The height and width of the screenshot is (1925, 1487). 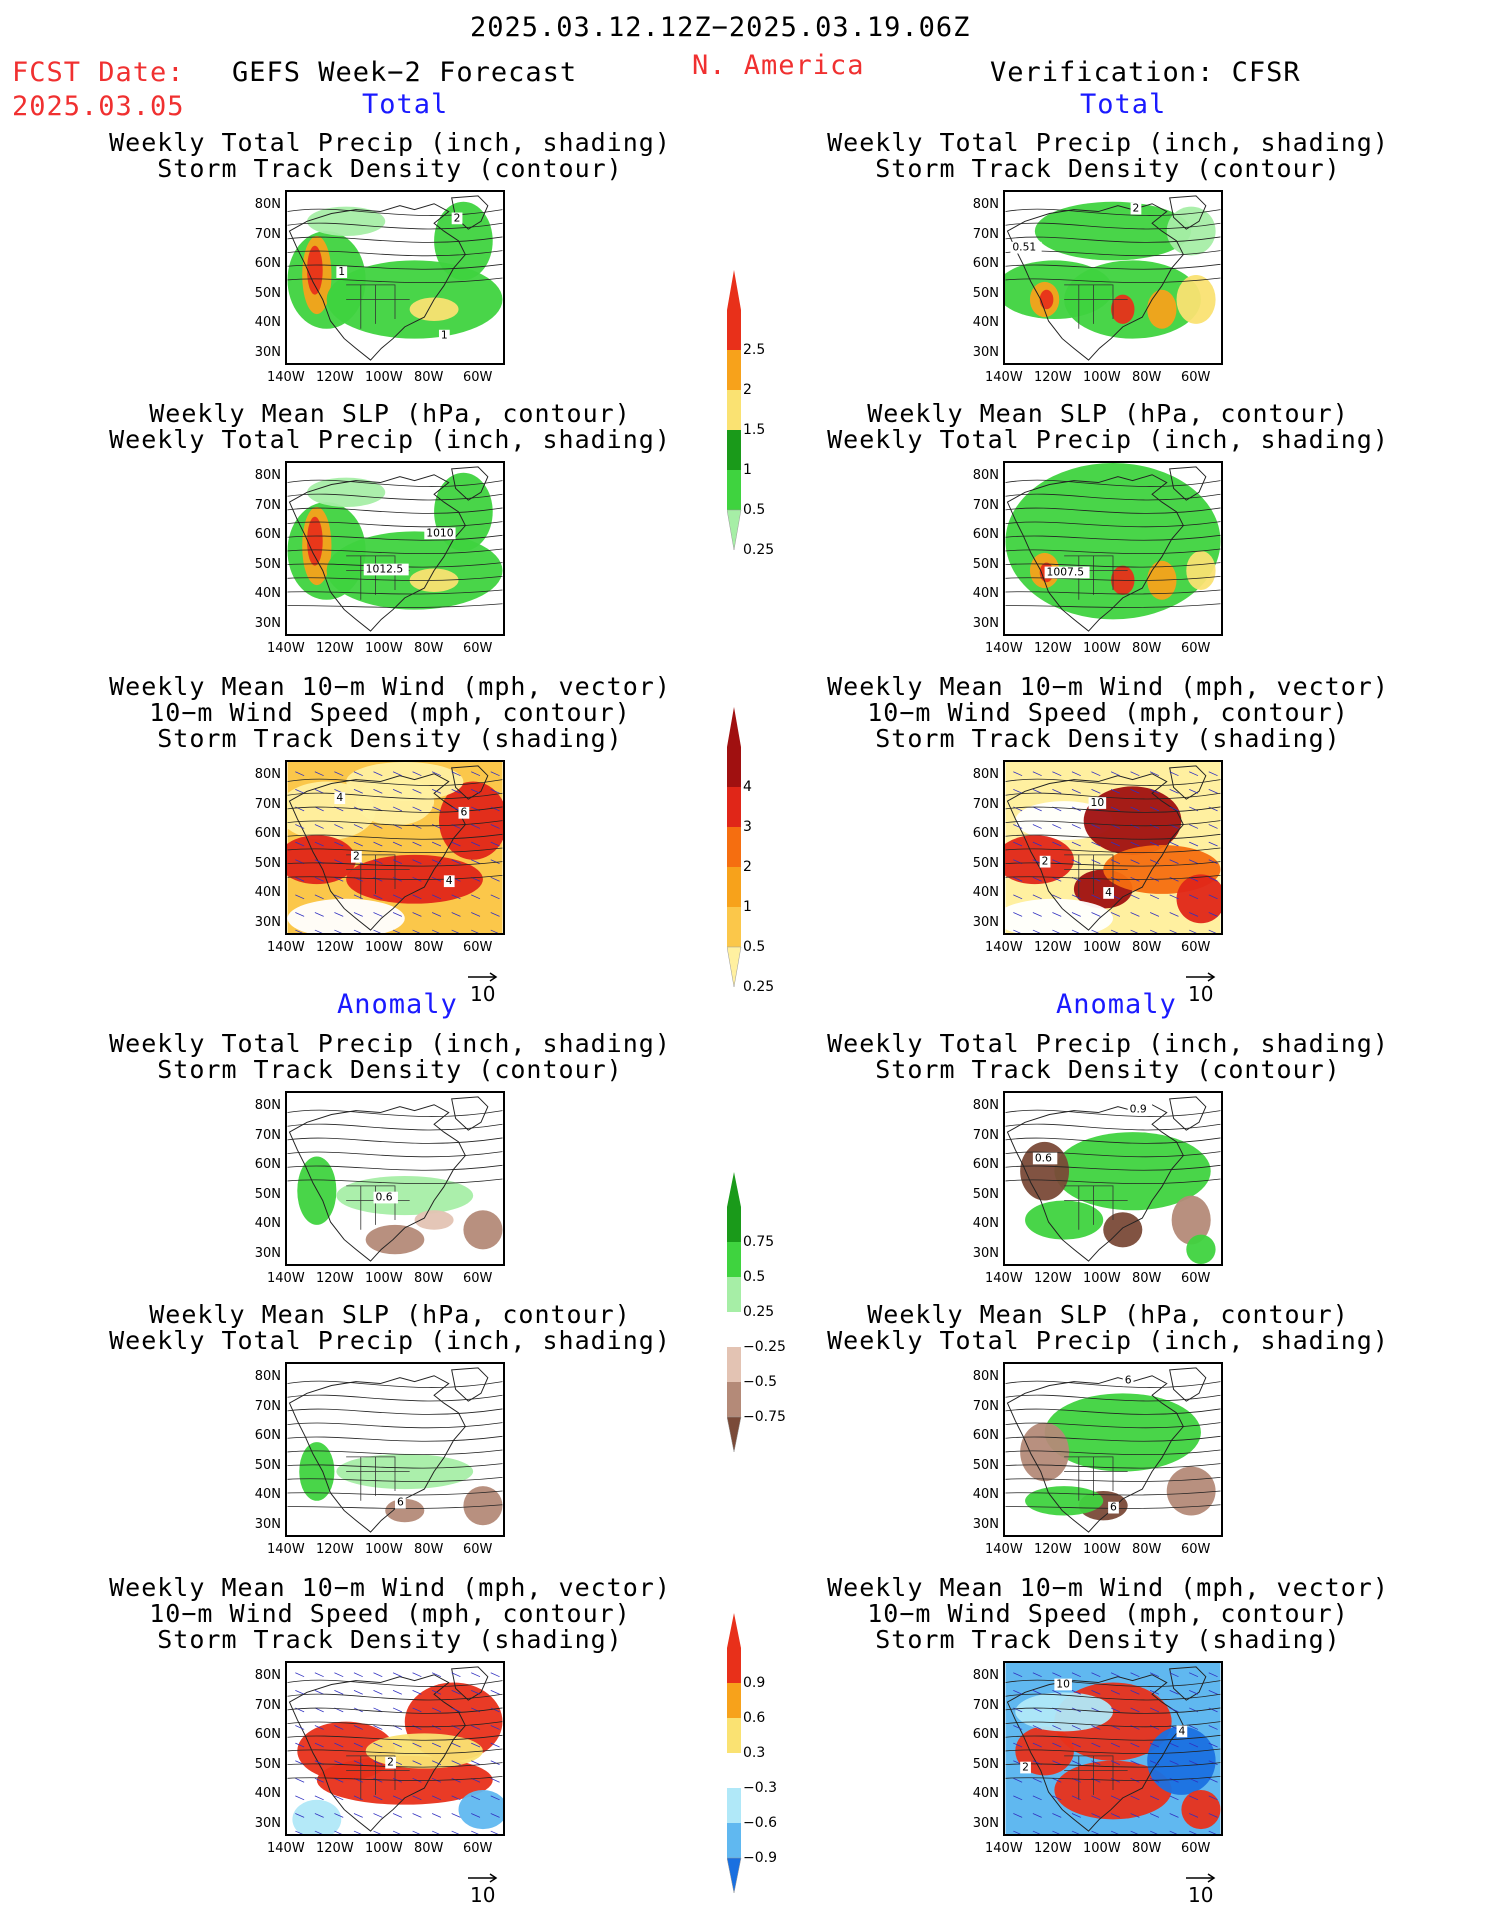 I want to click on panel-title-r6r-3: Storm Track Density (shading), so click(x=1108, y=1639).